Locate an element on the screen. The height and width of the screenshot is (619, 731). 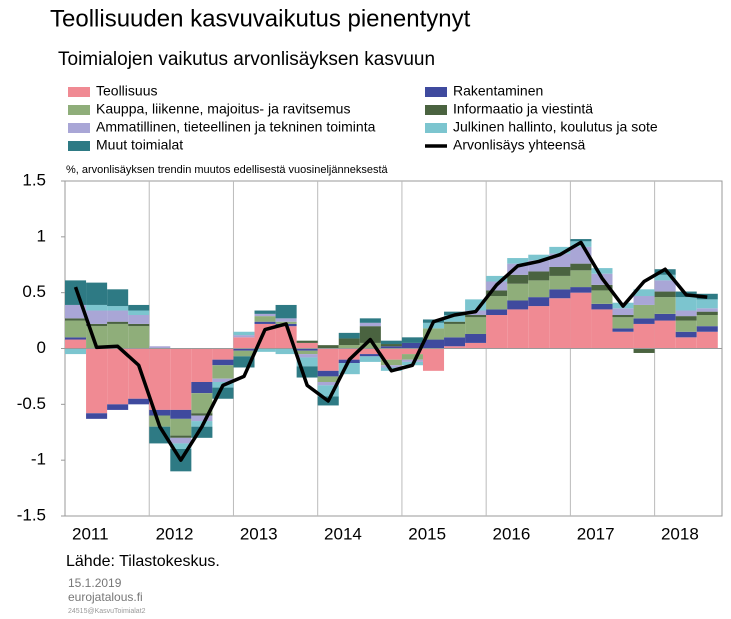
legend-label: Julkinen hallinto, koulutus ja sote is located at coordinates (555, 127).